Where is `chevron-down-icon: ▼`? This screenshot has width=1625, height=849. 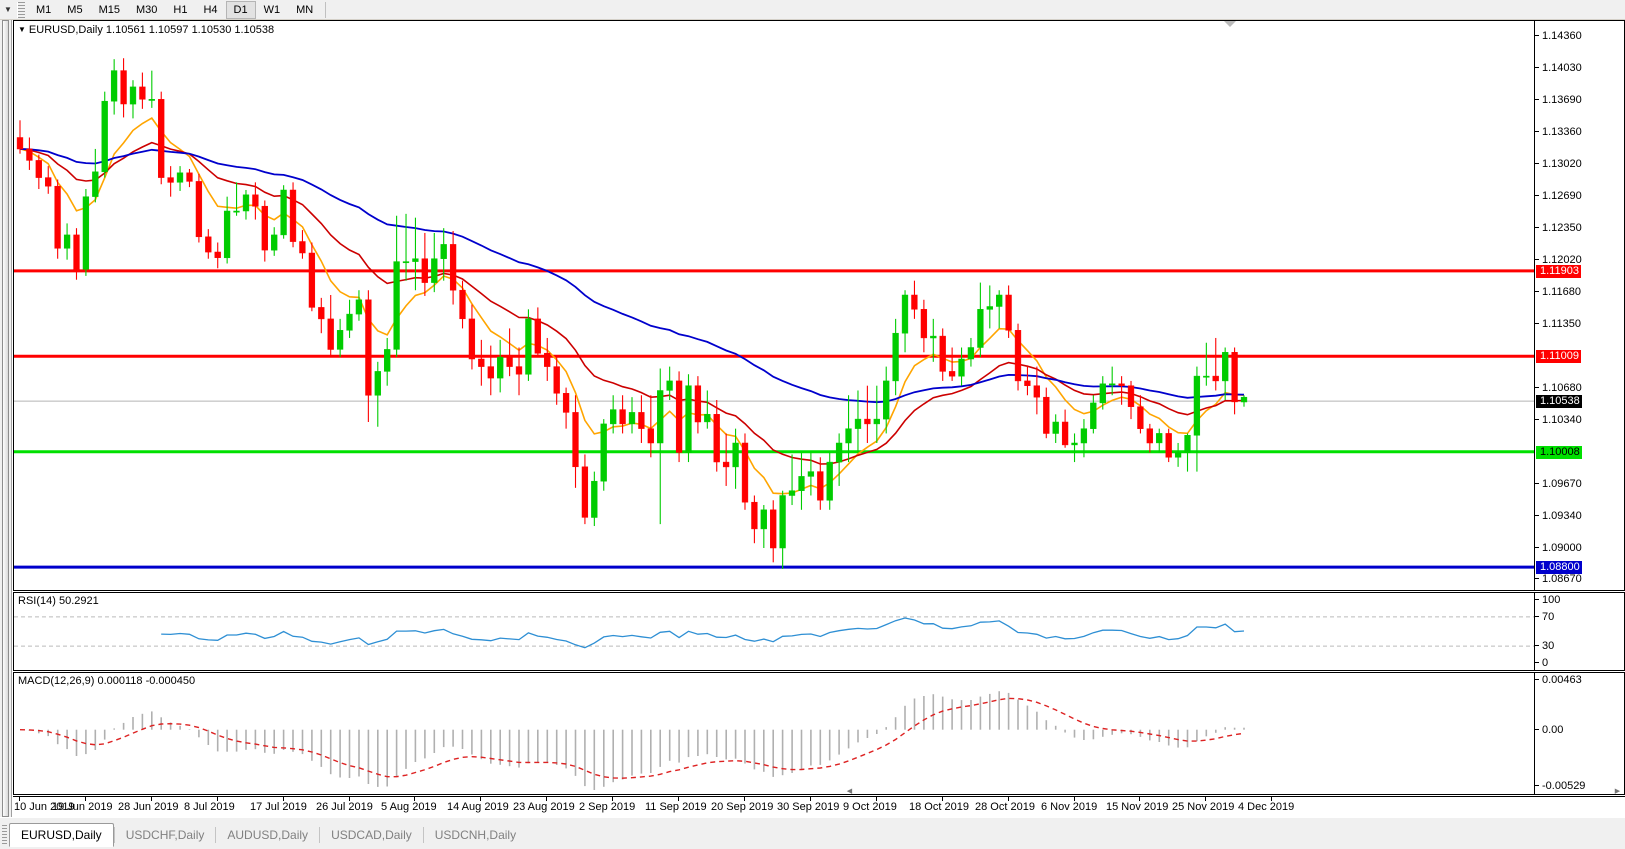
chevron-down-icon: ▼ is located at coordinates (8, 9).